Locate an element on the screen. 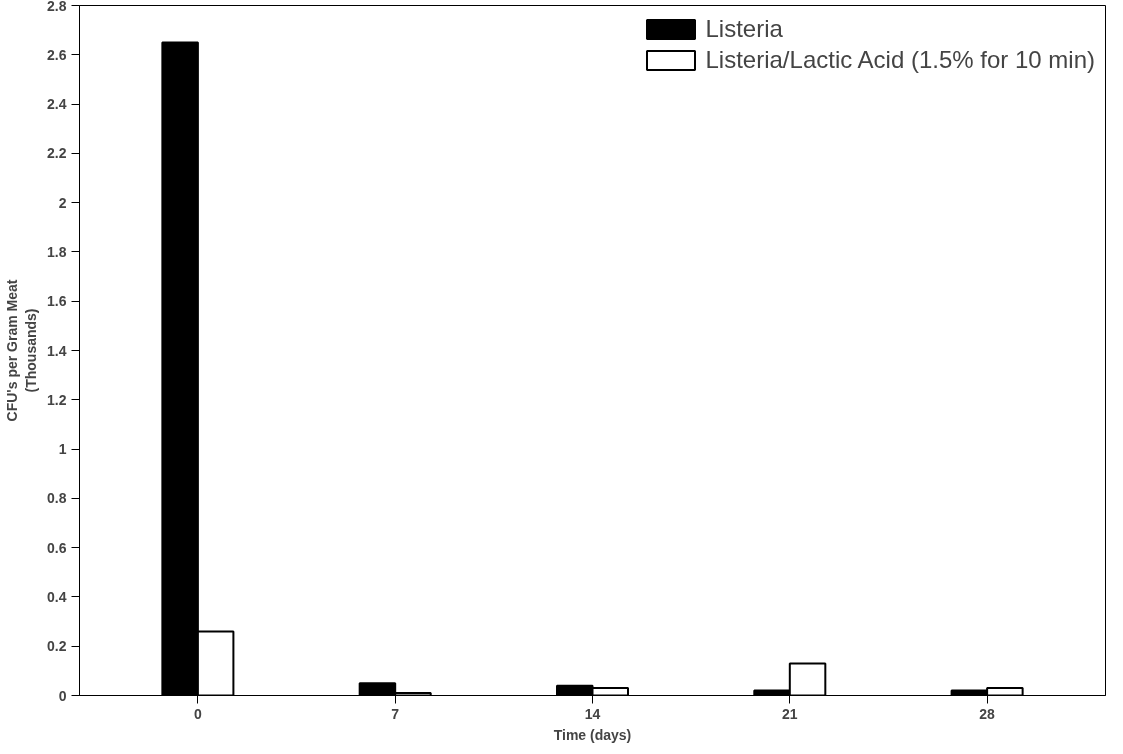 The height and width of the screenshot is (754, 1123). y-tick-label: 2.4 is located at coordinates (57, 104).